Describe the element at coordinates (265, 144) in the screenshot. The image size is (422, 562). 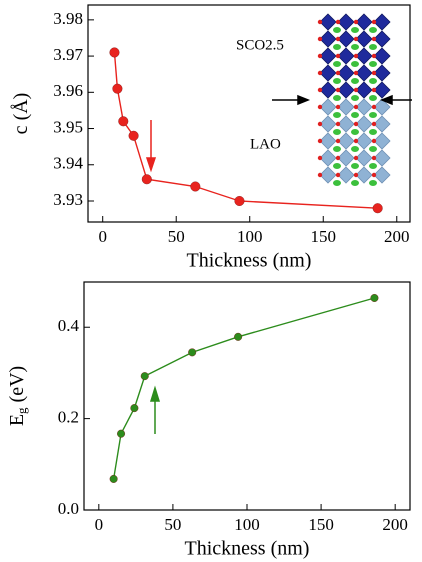
I see `annotation: LAO` at that location.